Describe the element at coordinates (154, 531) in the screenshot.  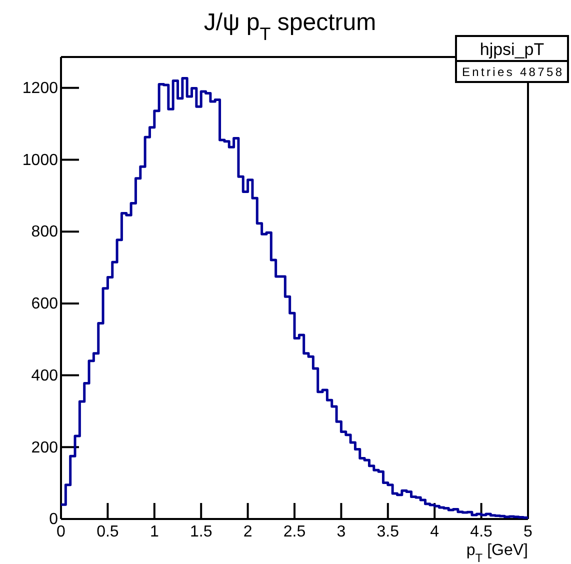
I see `x-tick-label: 1` at that location.